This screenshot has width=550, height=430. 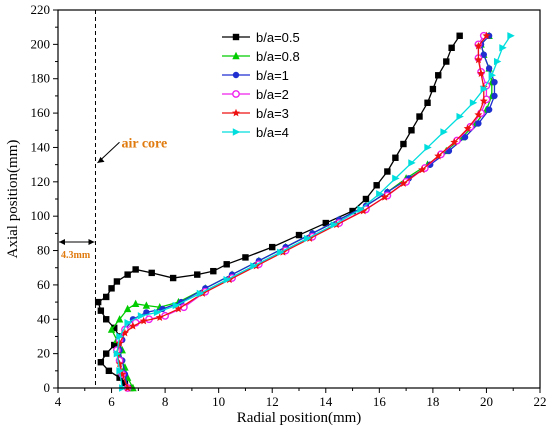 I want to click on legend-entry: b/a=0.8, so click(x=261, y=56).